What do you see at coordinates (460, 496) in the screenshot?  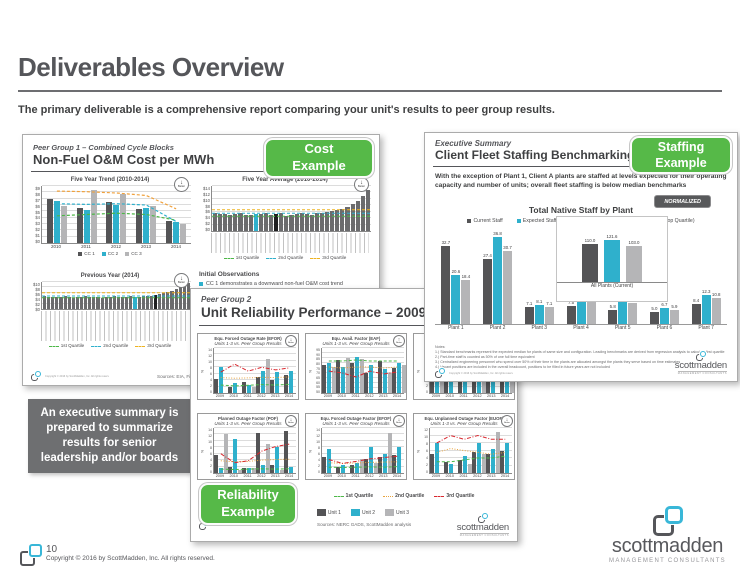 I see `legend-label: 3rd Quartile` at bounding box center [460, 496].